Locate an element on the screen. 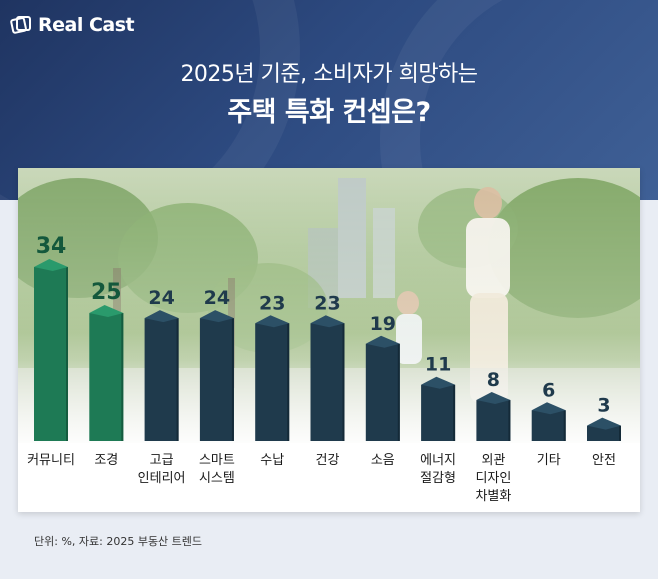 This screenshot has height=579, width=658. category-label: 에너지 is located at coordinates (438, 460).